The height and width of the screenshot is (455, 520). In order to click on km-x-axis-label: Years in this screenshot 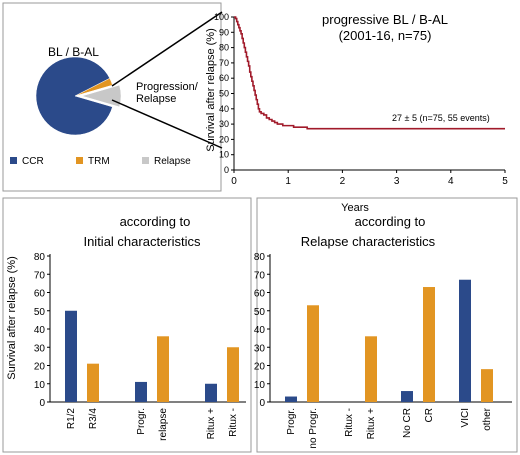, I will do `click(355, 208)`.